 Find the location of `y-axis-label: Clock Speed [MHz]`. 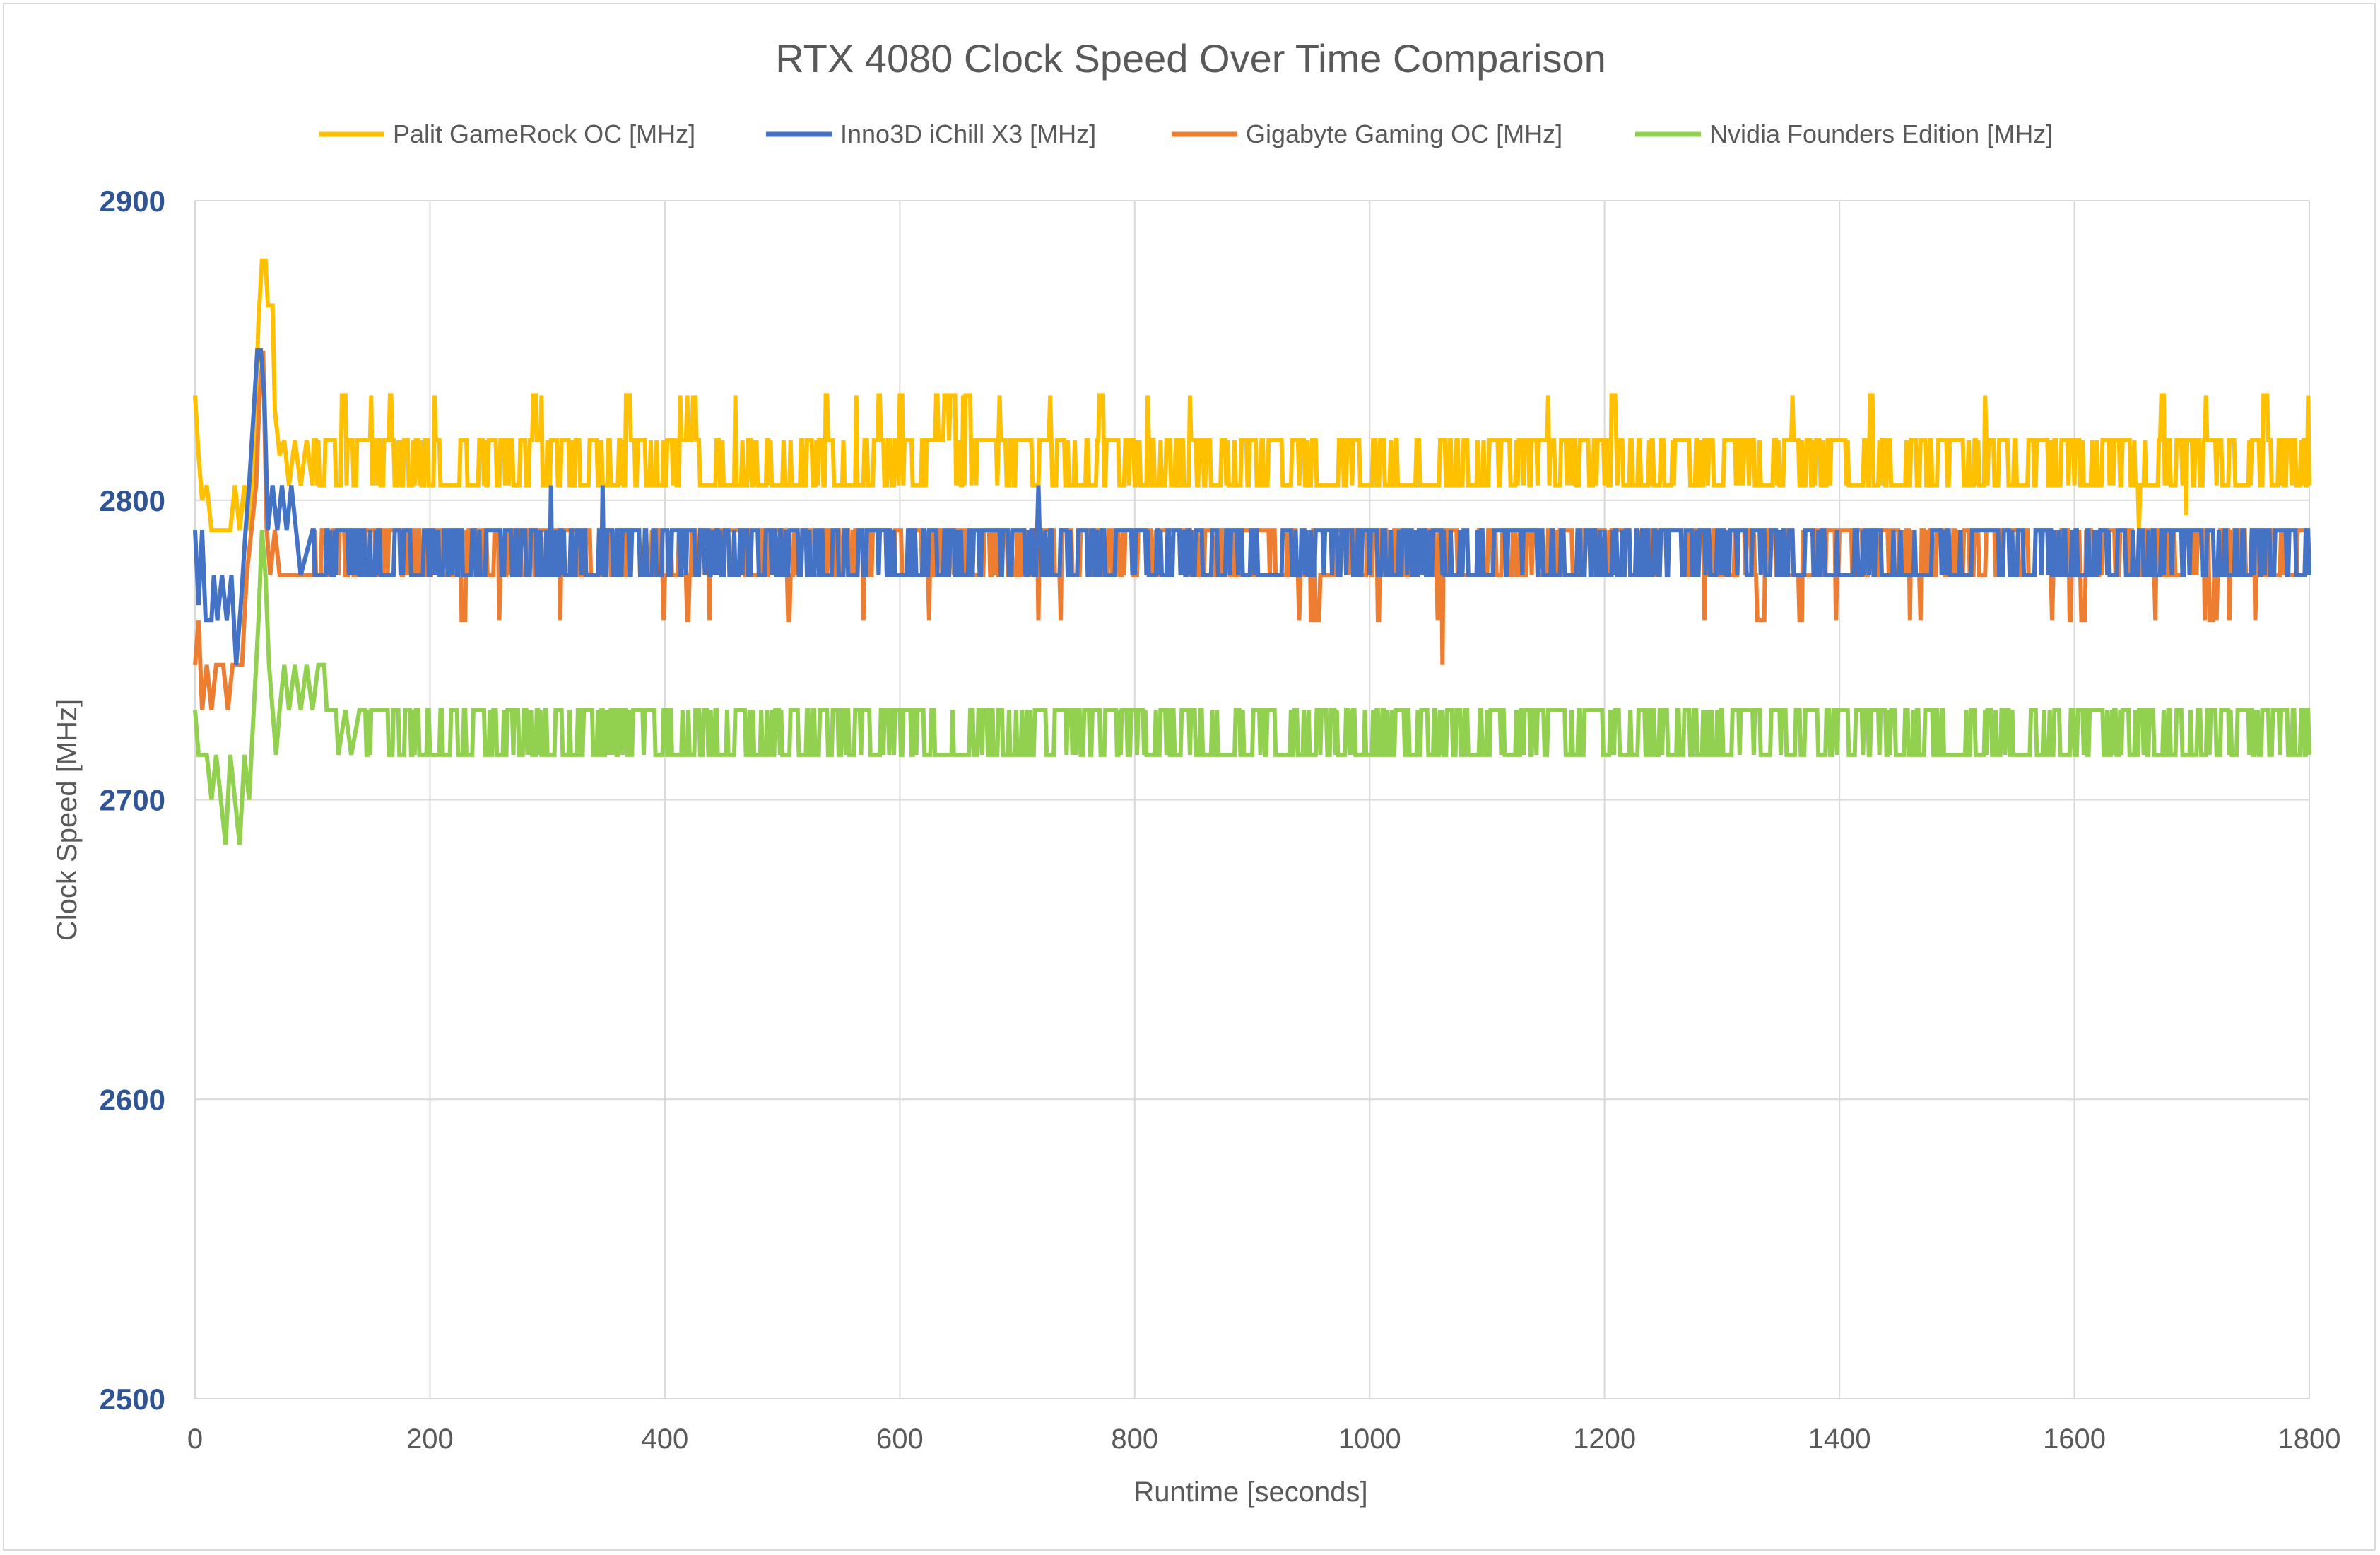

y-axis-label: Clock Speed [MHz] is located at coordinates (67, 820).